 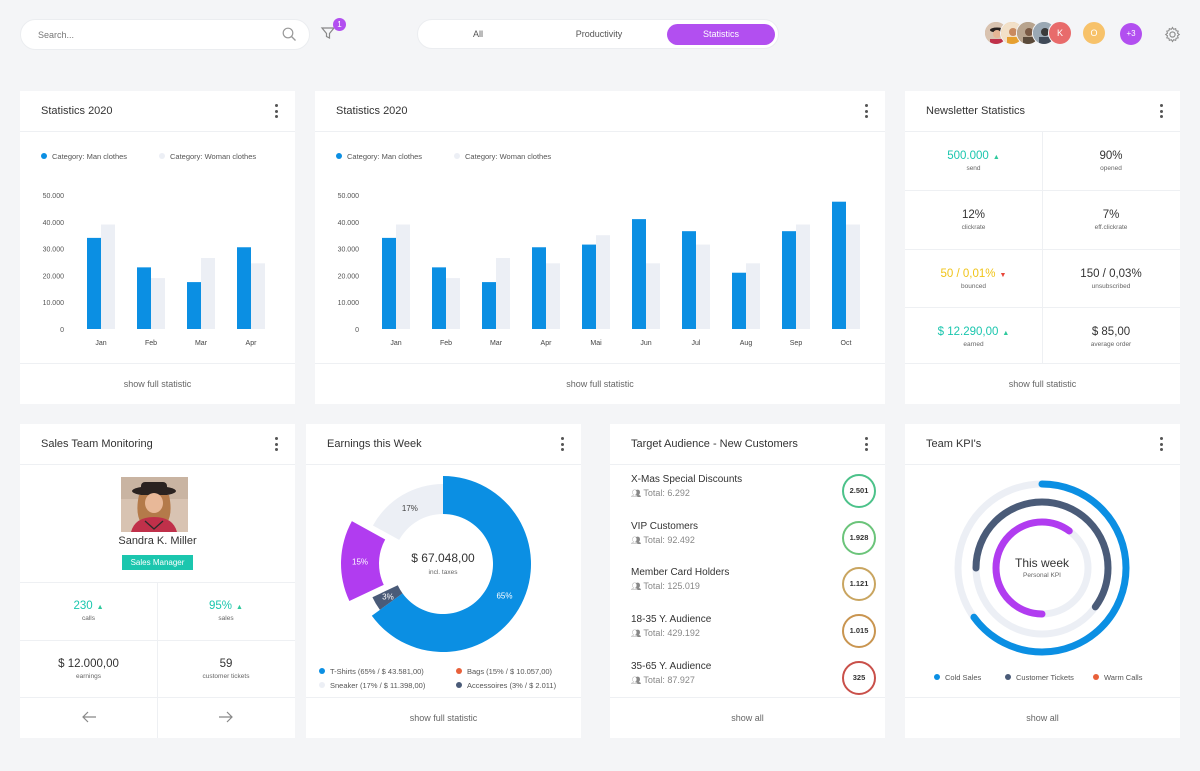 I want to click on bar-man-sep, so click(x=789, y=280).